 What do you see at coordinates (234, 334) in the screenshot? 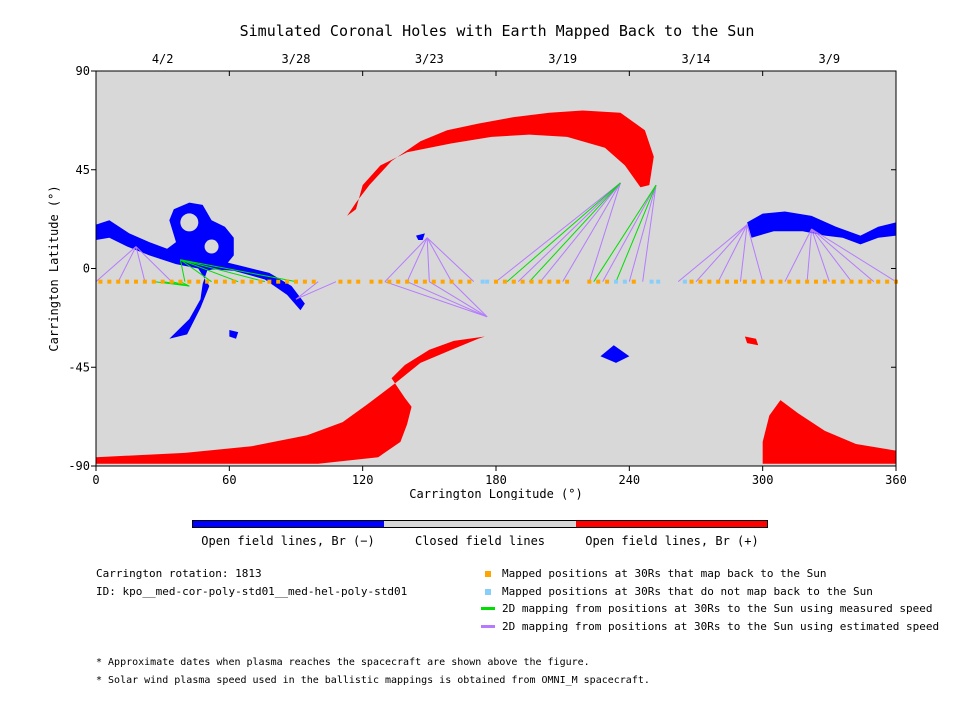
I see `negative-hole-small-west` at bounding box center [234, 334].